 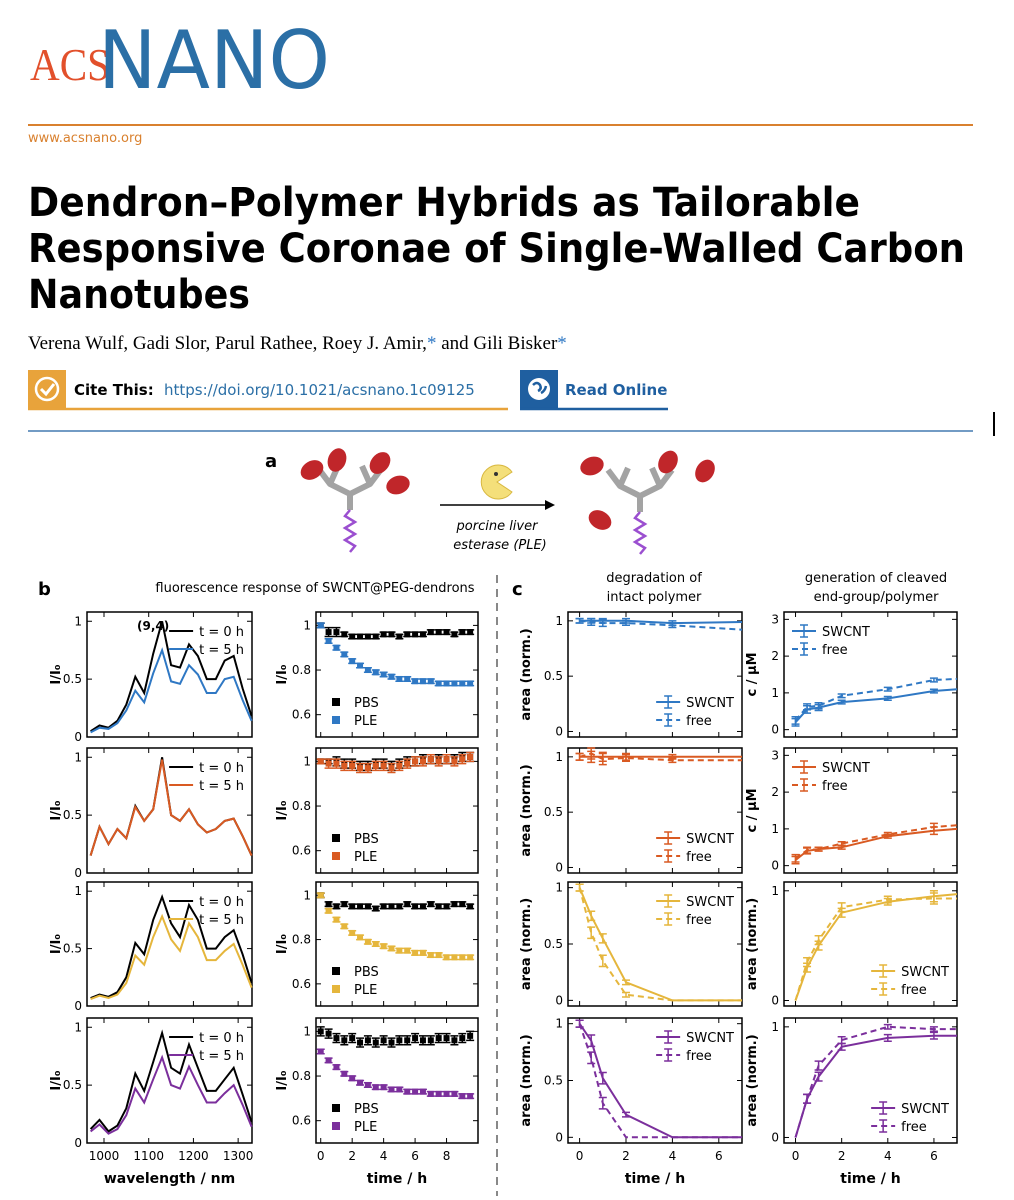 What do you see at coordinates (876, 578) in the screenshot?
I see `column-title: generation of cleaved` at bounding box center [876, 578].